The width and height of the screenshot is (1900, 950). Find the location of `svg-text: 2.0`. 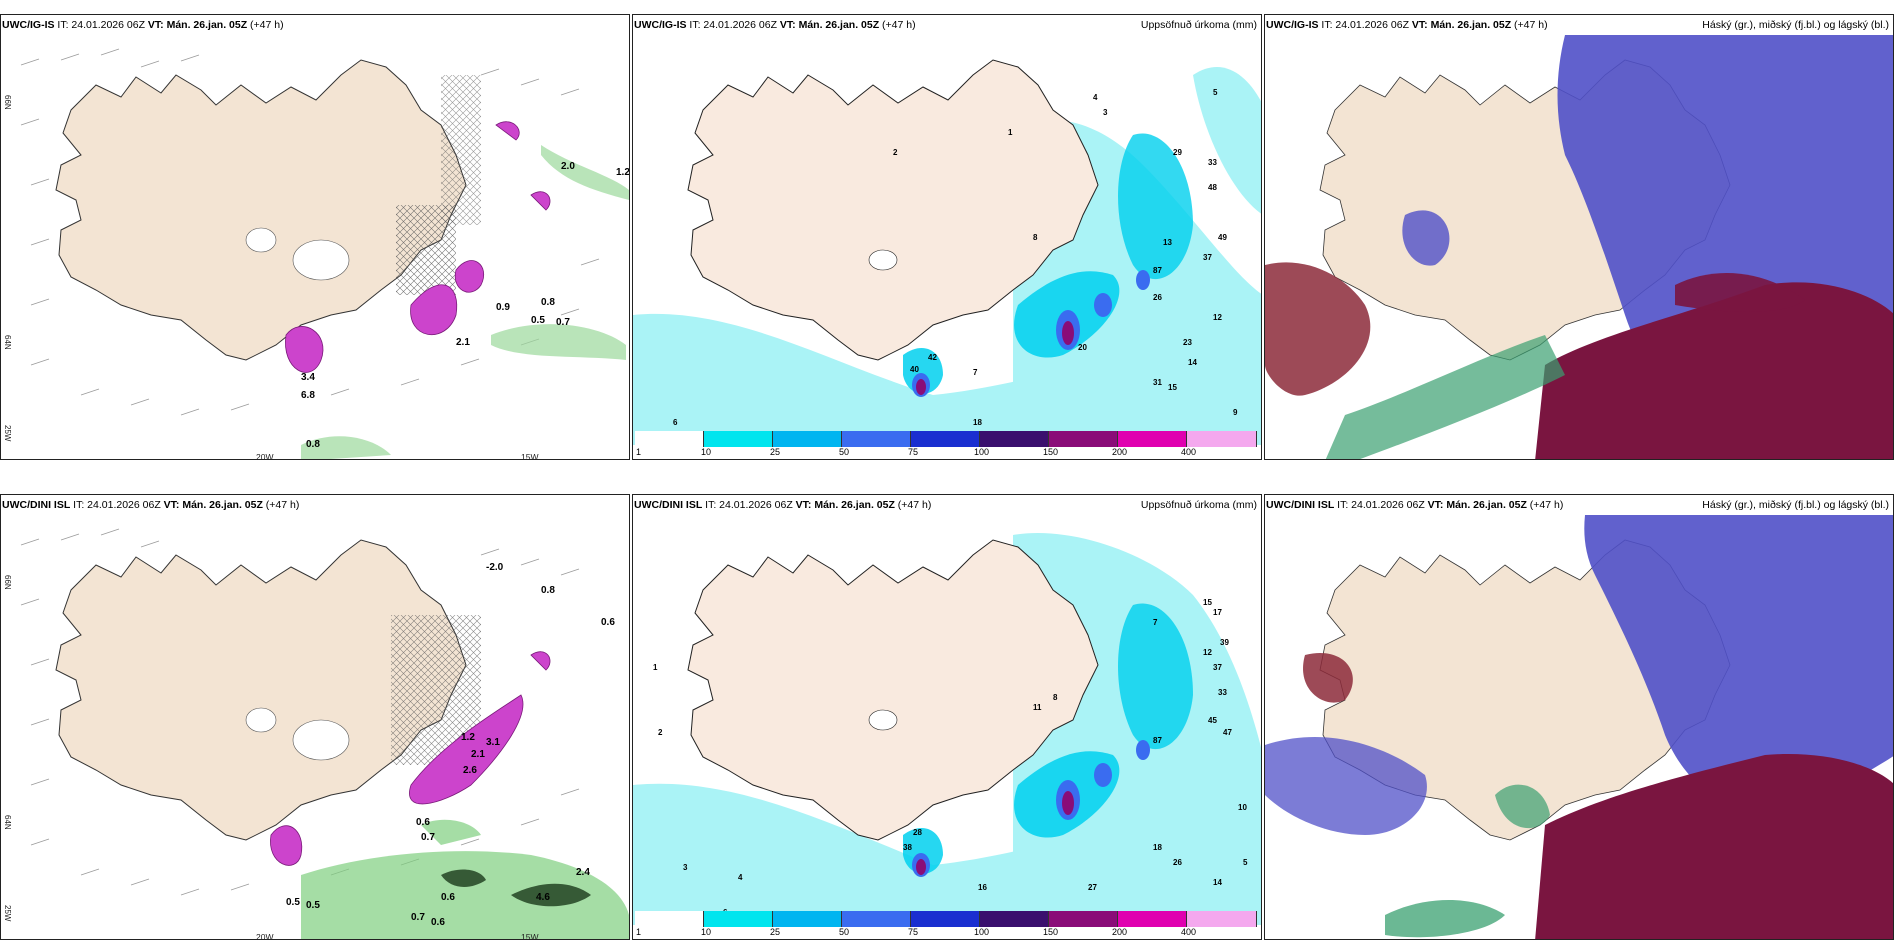

svg-text: 2.0 is located at coordinates (568, 166).